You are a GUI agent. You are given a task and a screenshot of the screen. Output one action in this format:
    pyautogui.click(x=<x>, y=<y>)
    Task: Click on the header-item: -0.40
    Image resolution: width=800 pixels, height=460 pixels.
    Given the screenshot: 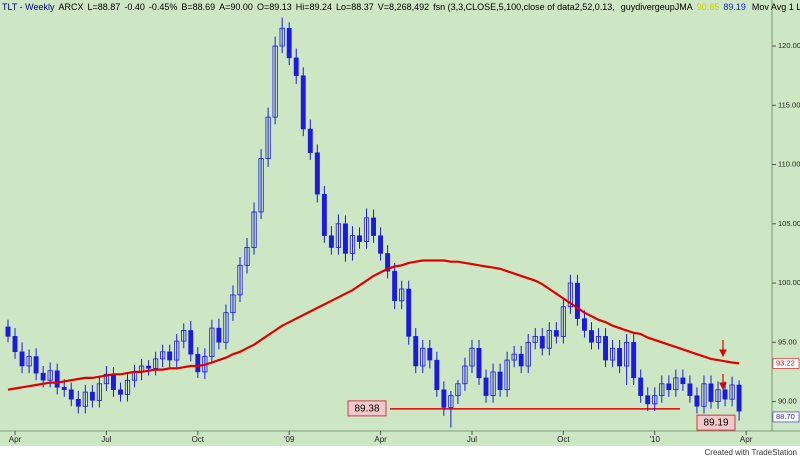 What is the action you would take?
    pyautogui.click(x=134, y=7)
    